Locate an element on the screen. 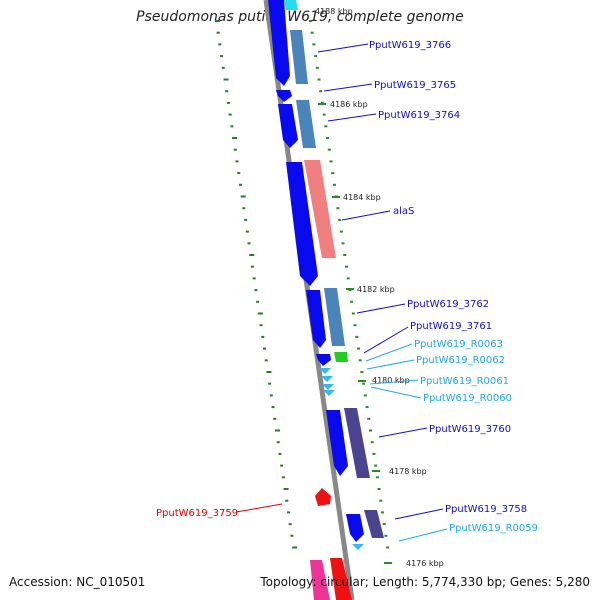 Image resolution: width=600 pixels, height=600 pixels. cds-bottom-red is located at coordinates (341, 579).